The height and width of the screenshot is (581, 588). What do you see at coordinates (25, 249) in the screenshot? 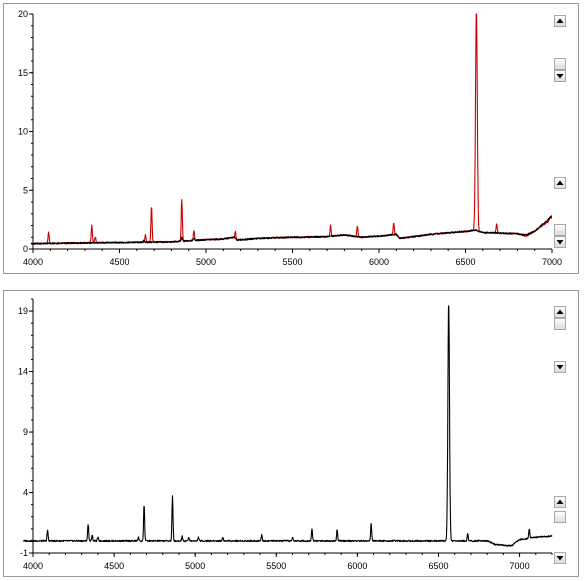
I see `y-tick-label: 0` at bounding box center [25, 249].